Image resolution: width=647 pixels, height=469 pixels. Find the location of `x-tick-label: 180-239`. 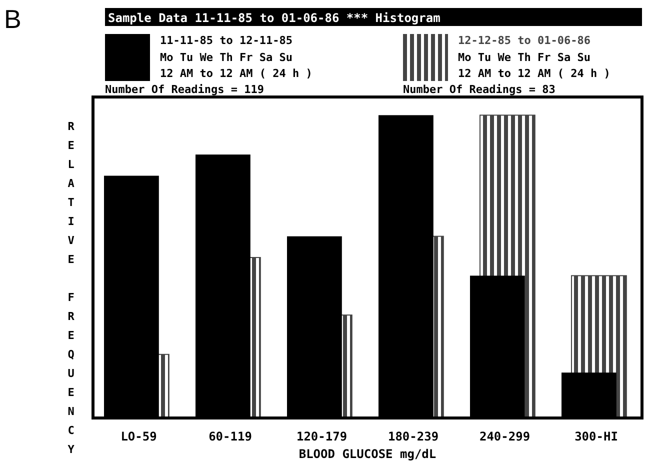

x-tick-label: 180-239 is located at coordinates (413, 437).